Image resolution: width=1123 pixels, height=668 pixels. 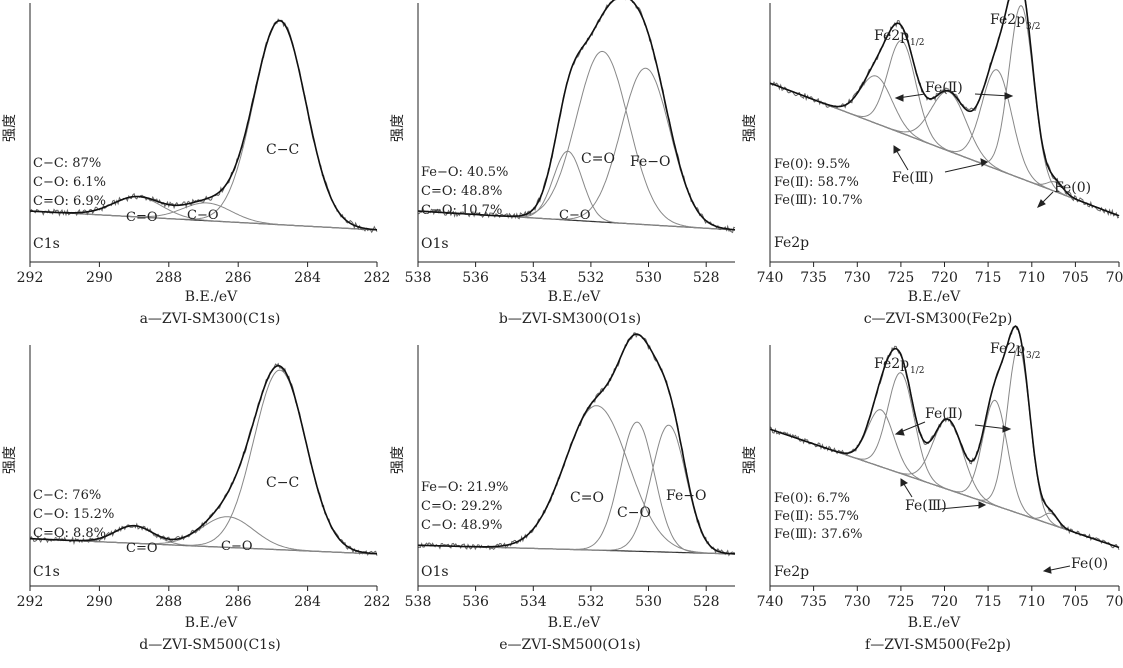 What do you see at coordinates (168, 602) in the screenshot?
I see `panel-d-xtick-label-2: 288` at bounding box center [168, 602].